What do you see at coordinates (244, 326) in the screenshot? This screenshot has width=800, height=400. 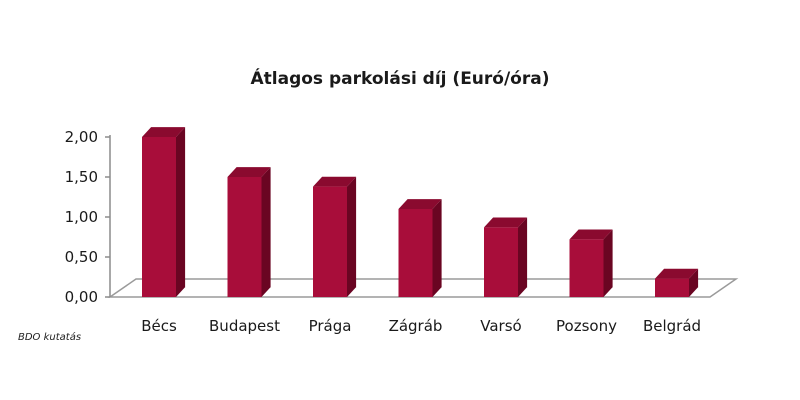 I see `category-label: Budapest` at bounding box center [244, 326].